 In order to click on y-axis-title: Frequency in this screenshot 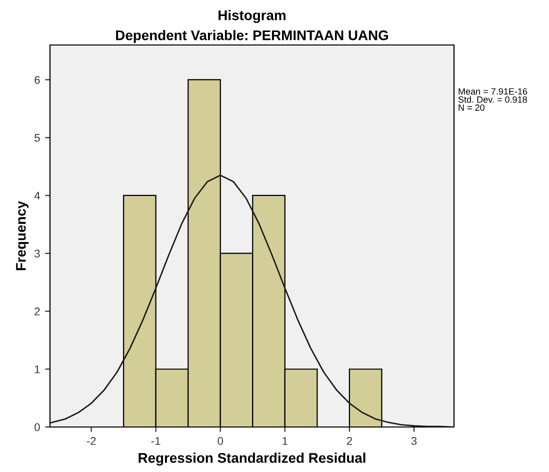, I will do `click(22, 235)`.